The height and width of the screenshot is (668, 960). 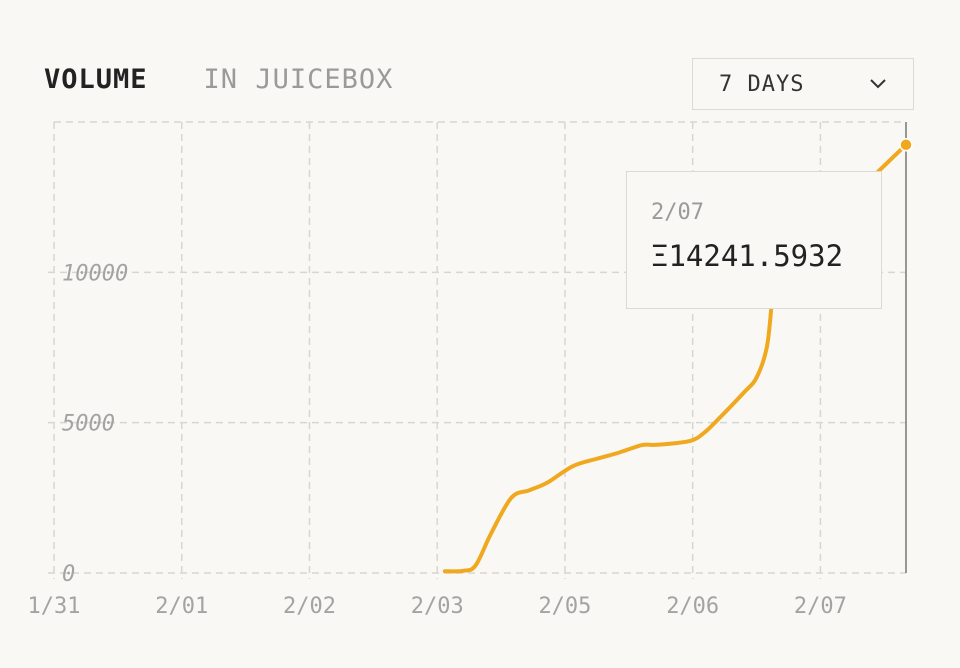 I want to click on tooltip-value: Ξ14241.5932, so click(x=747, y=256).